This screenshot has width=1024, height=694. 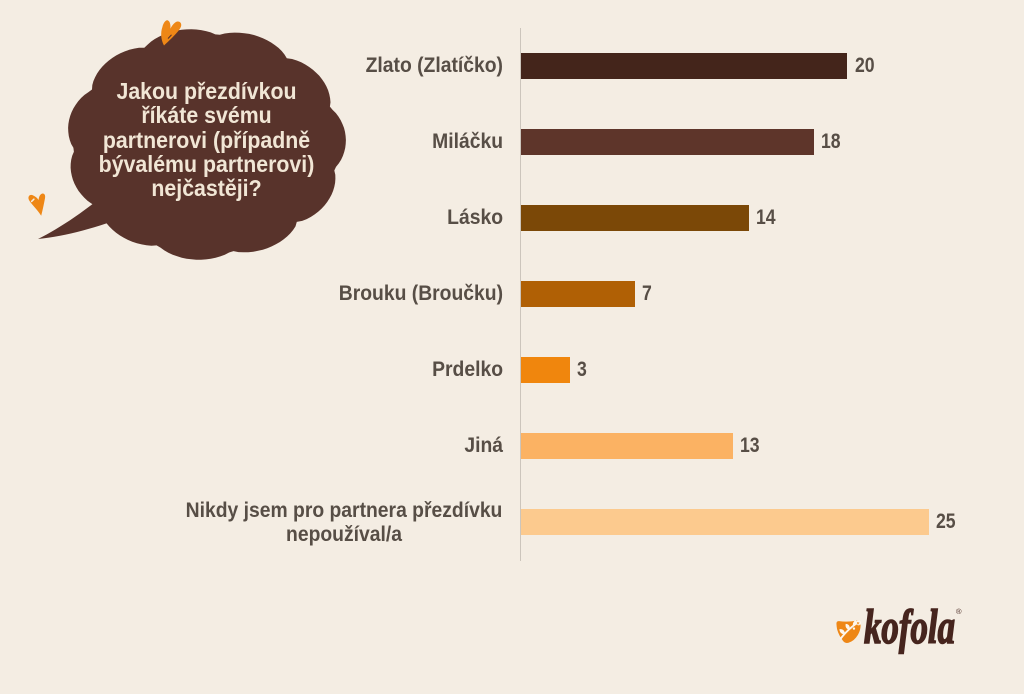 I want to click on svg-text: R, so click(x=858, y=624).